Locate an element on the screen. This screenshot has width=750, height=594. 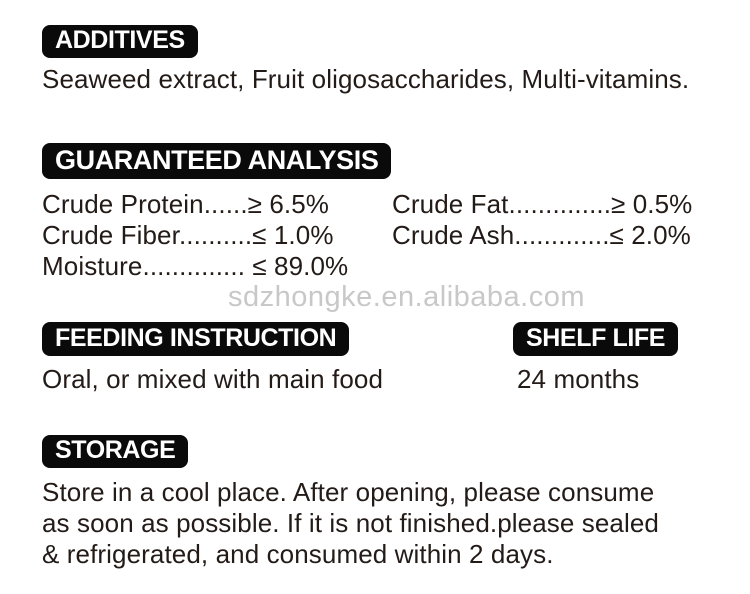
shelf-life-section-title: SHELF LIFE is located at coordinates (596, 337).